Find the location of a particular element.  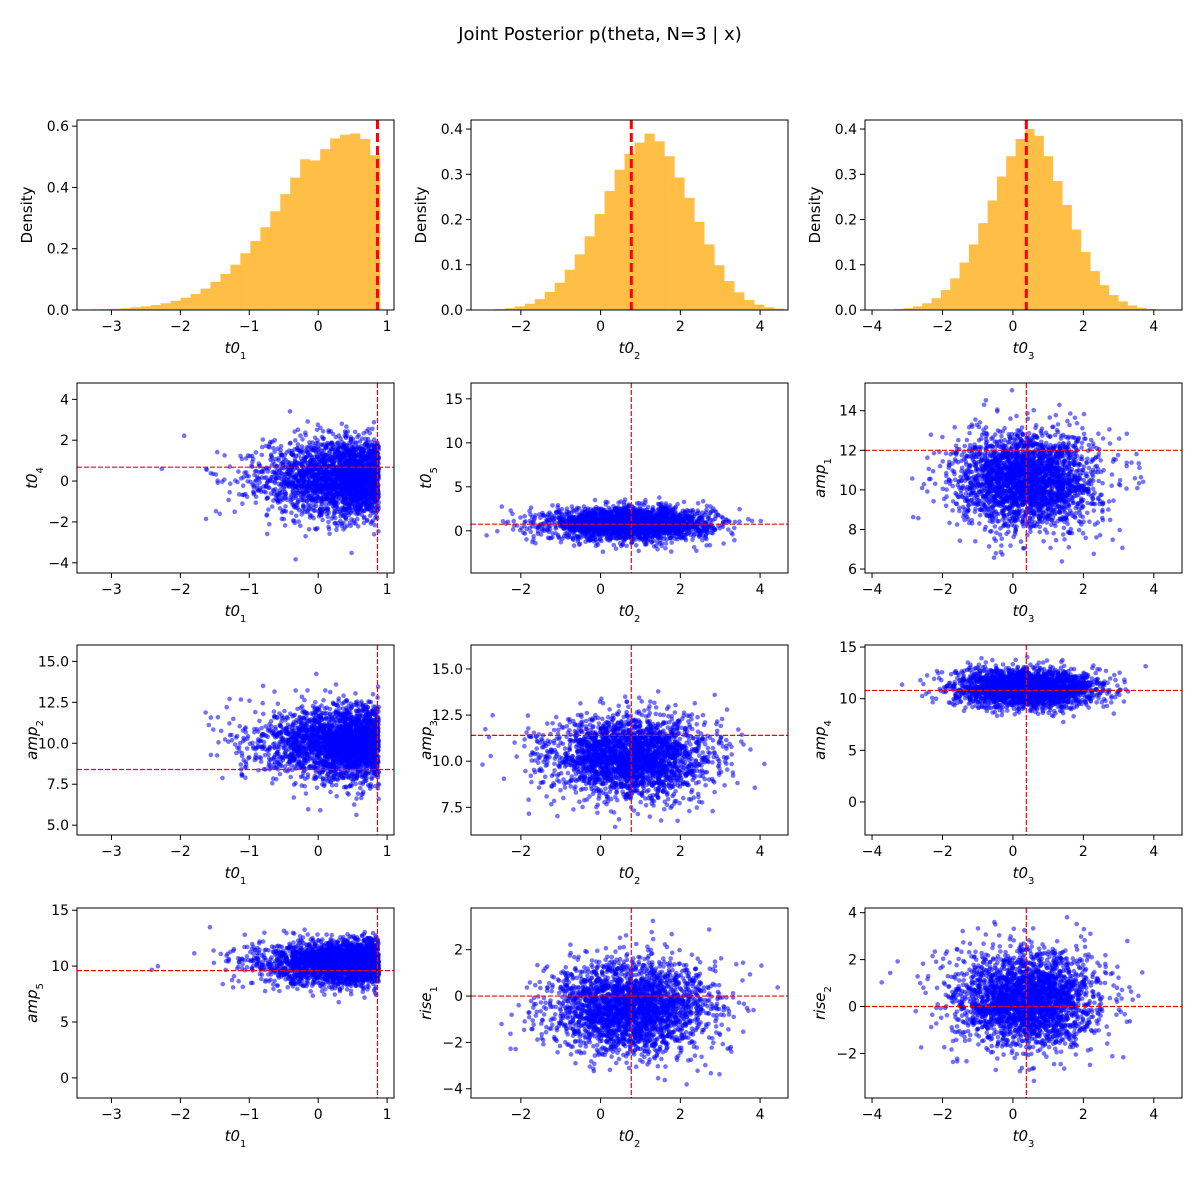

y-tick-label: 0.2 is located at coordinates (846, 221).